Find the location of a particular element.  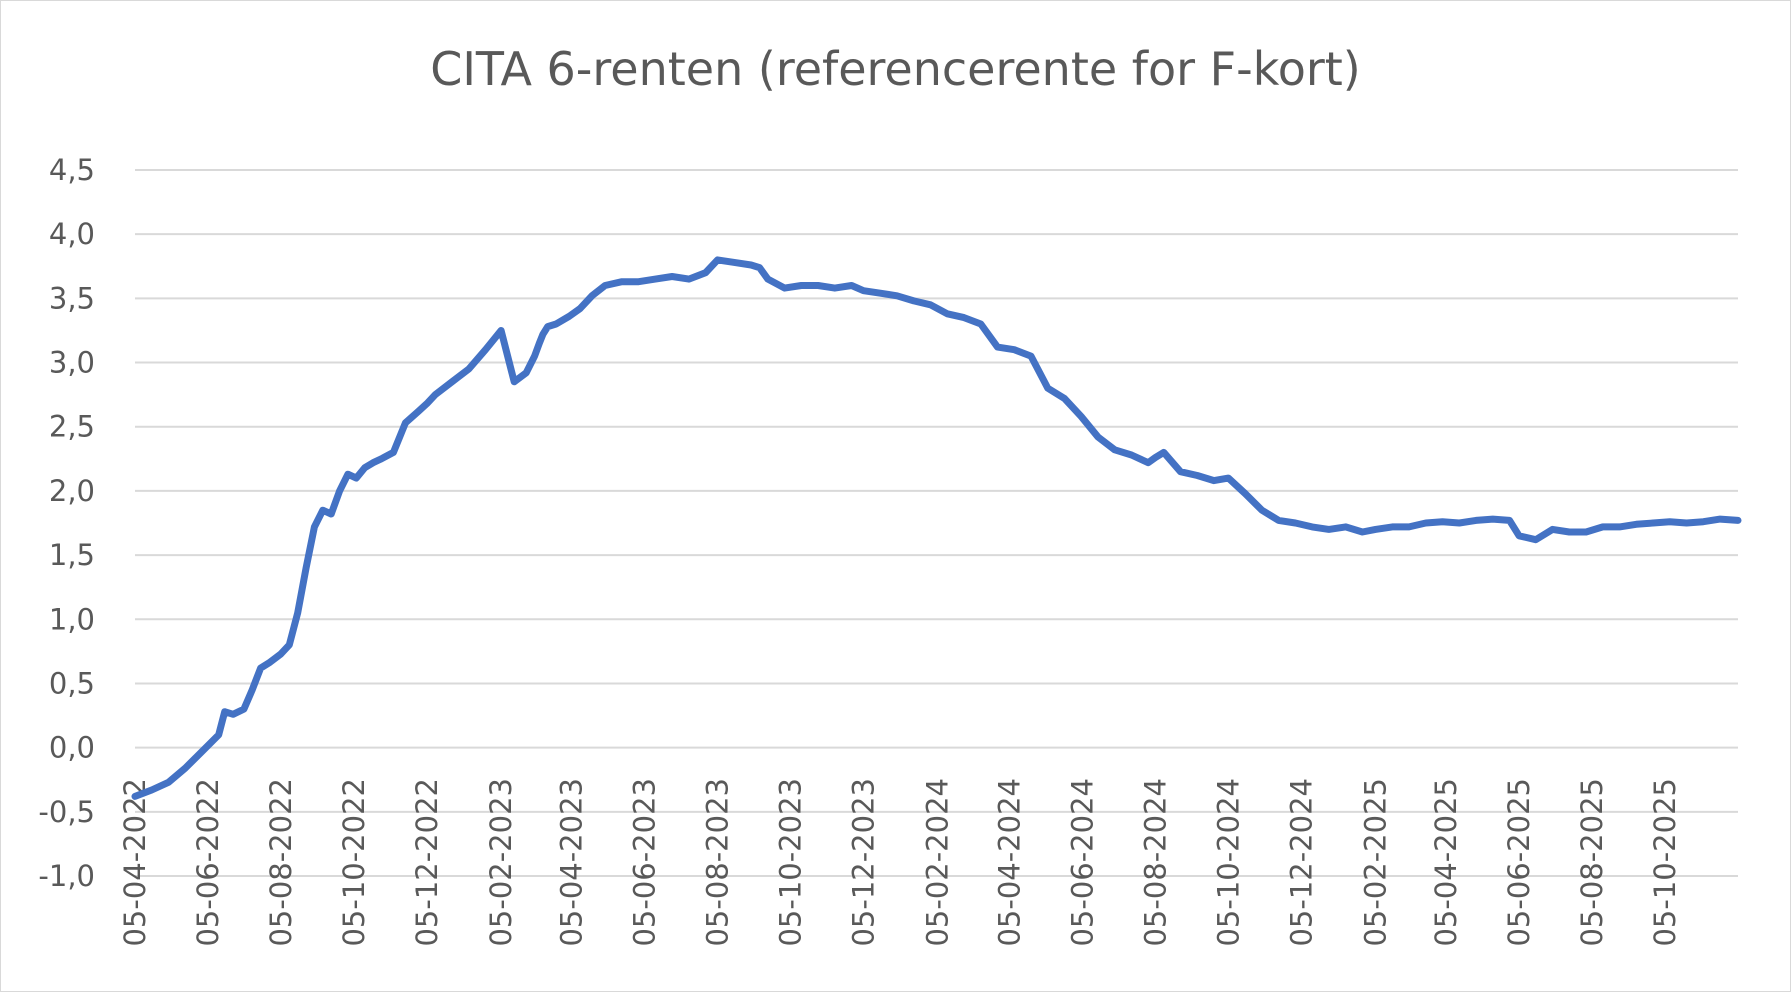

x-tick-label: 05-08-2024 is located at coordinates (1155, 862).